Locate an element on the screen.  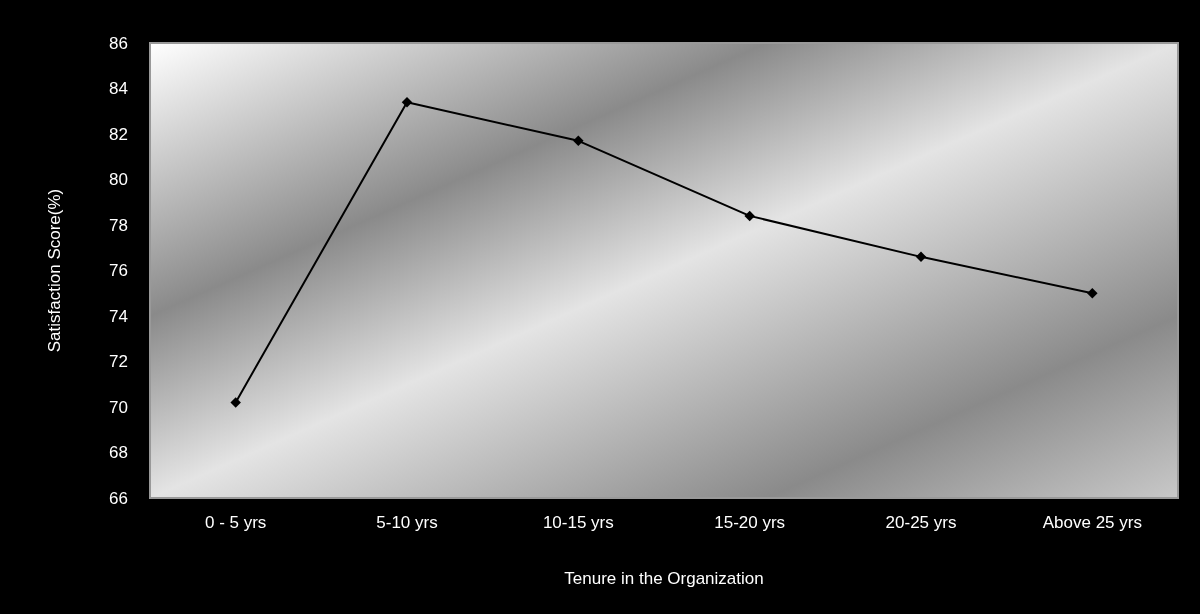
y-tick-label: 72 is located at coordinates (118, 362).